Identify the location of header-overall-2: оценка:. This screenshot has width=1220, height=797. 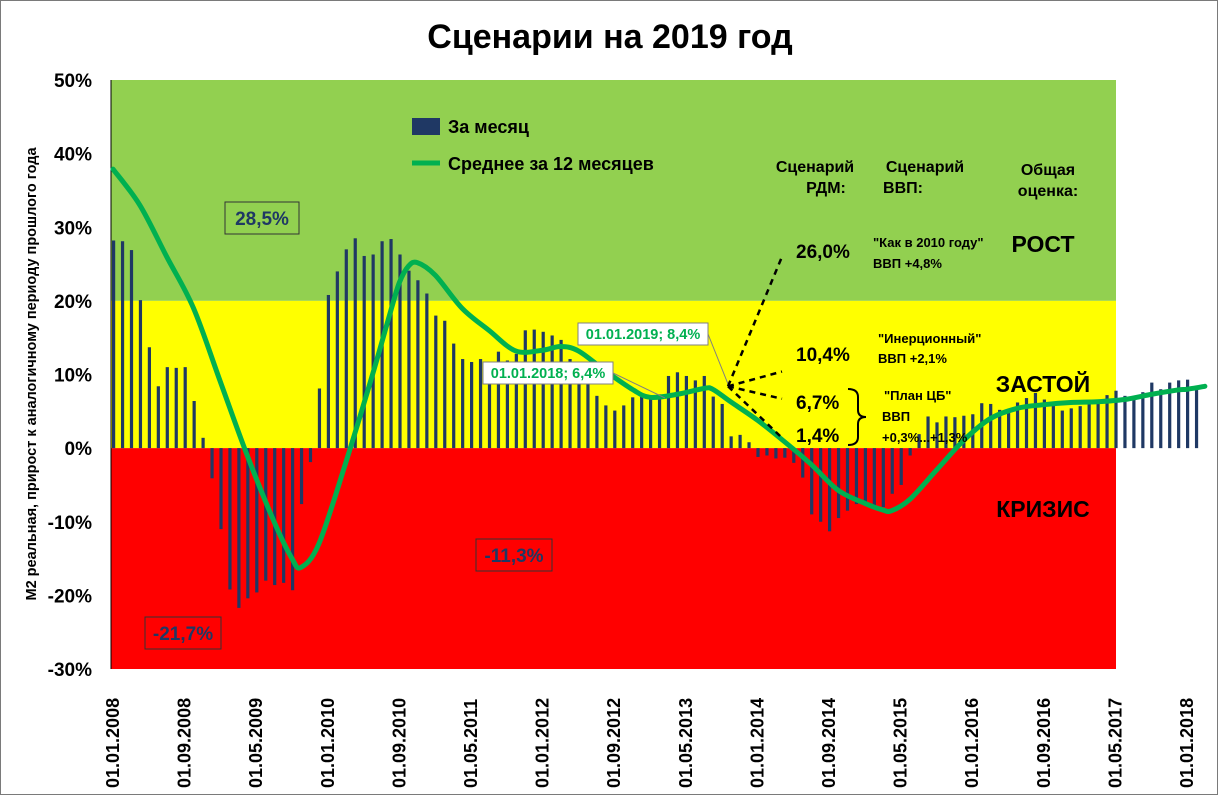
(1048, 191).